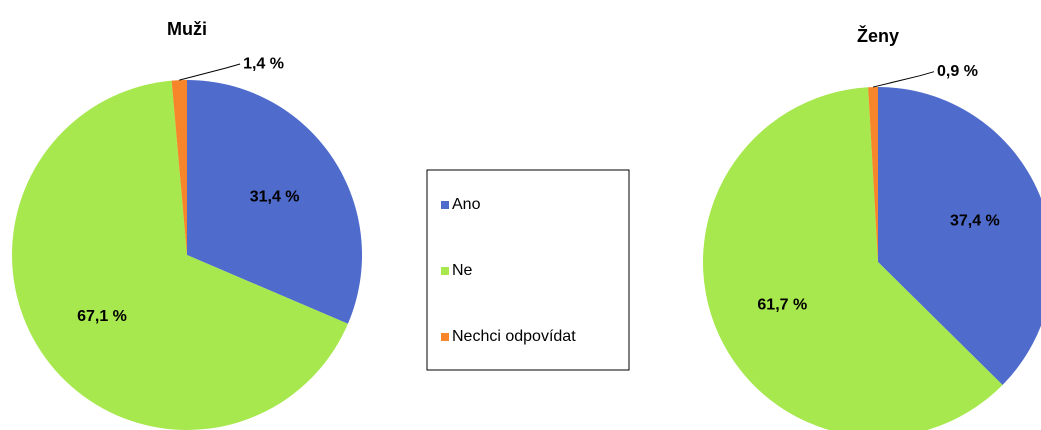 The image size is (1041, 430). Describe the element at coordinates (187, 29) in the screenshot. I see `chart-title: Muži` at that location.